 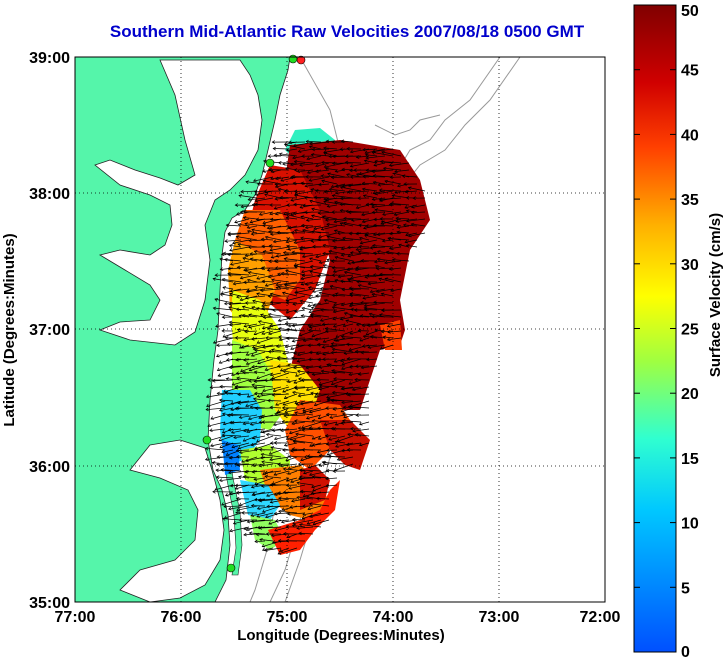 I want to click on colorbar-tick-label: 5, so click(x=685, y=588).